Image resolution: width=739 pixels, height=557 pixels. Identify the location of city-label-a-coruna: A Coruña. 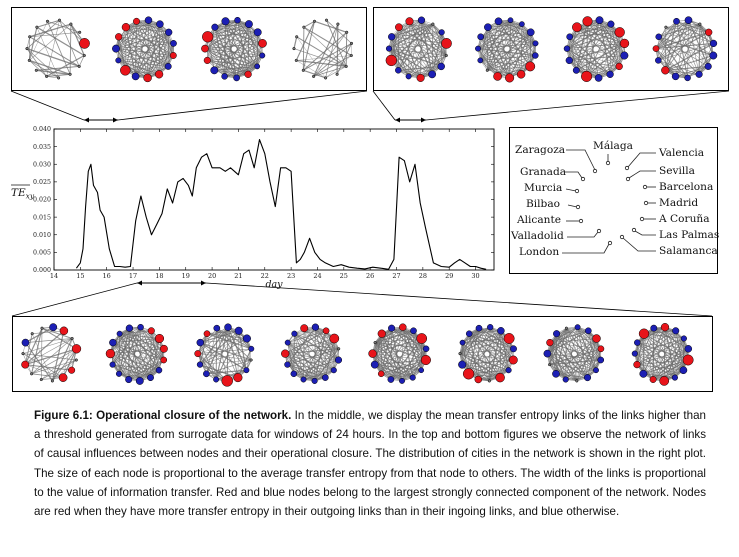
(684, 219).